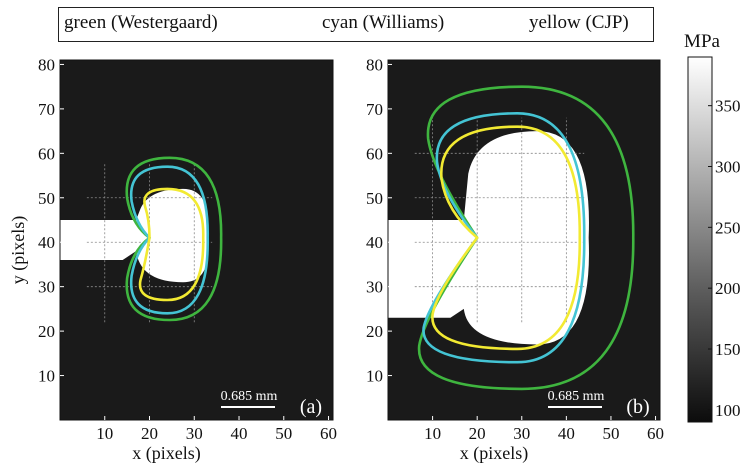 The width and height of the screenshot is (740, 467). Describe the element at coordinates (727, 288) in the screenshot. I see `colorbar-tick-label: 200` at that location.